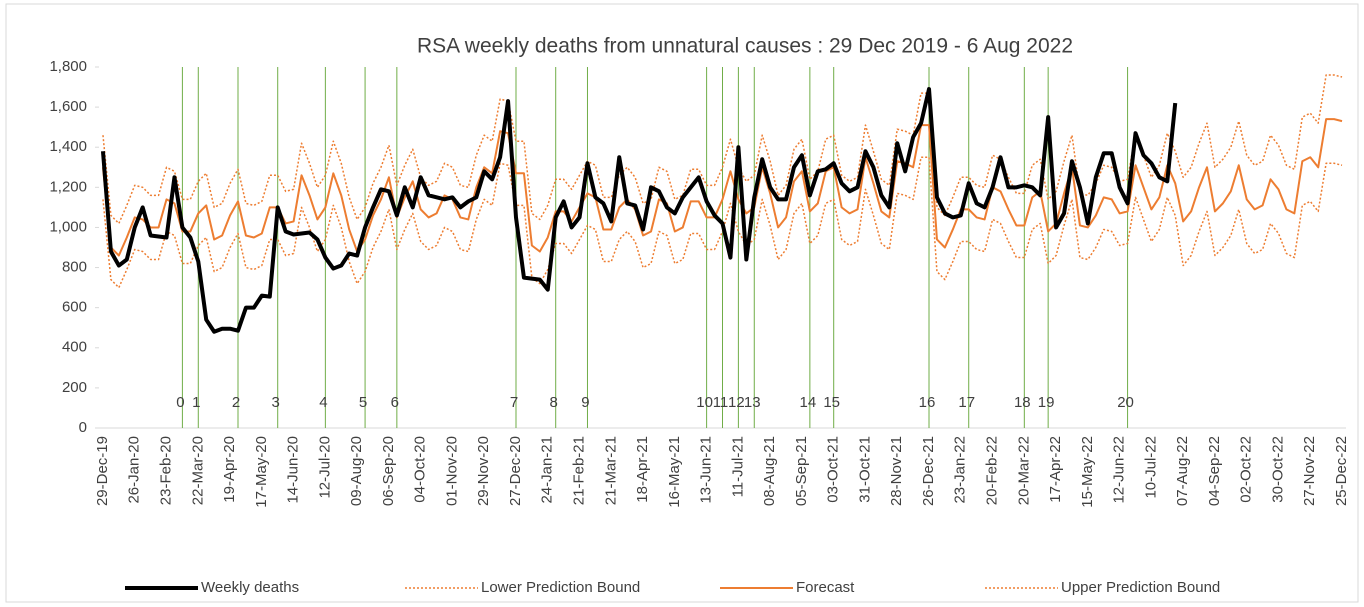  Describe the element at coordinates (808, 402) in the screenshot. I see `event-label: 14` at that location.